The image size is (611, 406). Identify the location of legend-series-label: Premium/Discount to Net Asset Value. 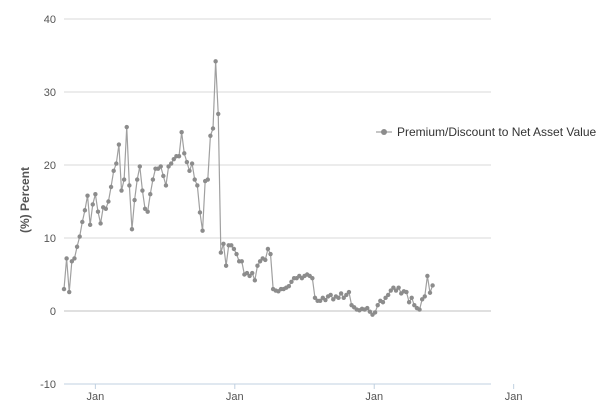
(497, 132).